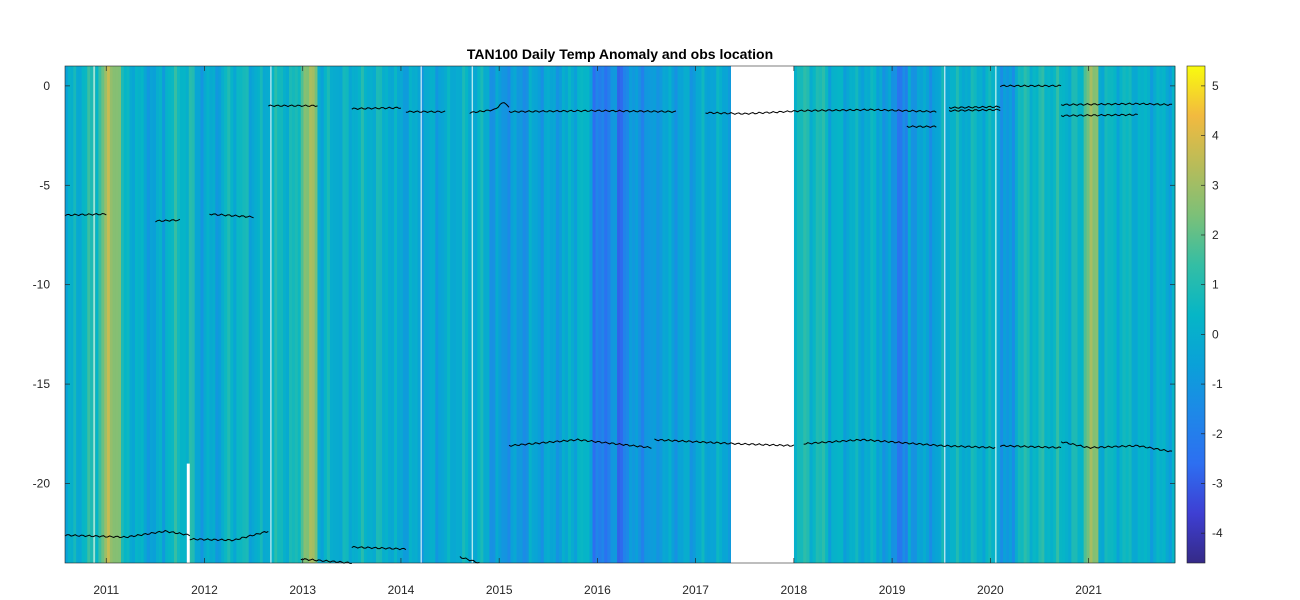 The height and width of the screenshot is (600, 1300). I want to click on y-tick-label: -10, so click(42, 285).